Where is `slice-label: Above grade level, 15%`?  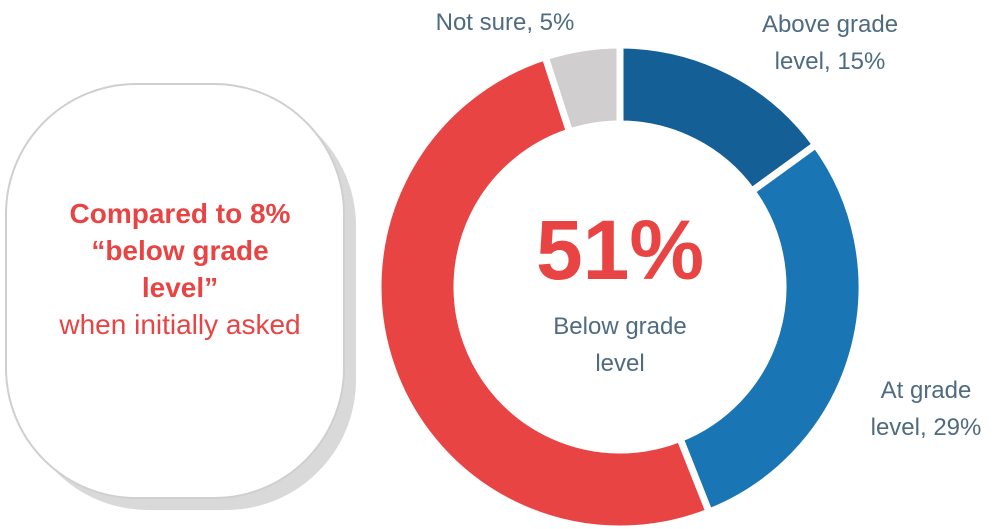
slice-label: Above grade level, 15% is located at coordinates (830, 43).